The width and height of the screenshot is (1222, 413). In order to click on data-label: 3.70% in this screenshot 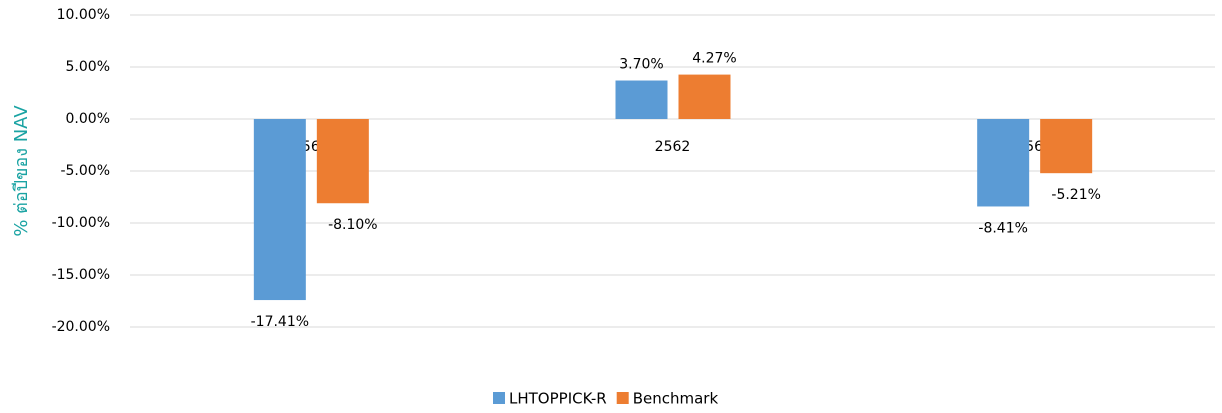, I will do `click(641, 65)`.